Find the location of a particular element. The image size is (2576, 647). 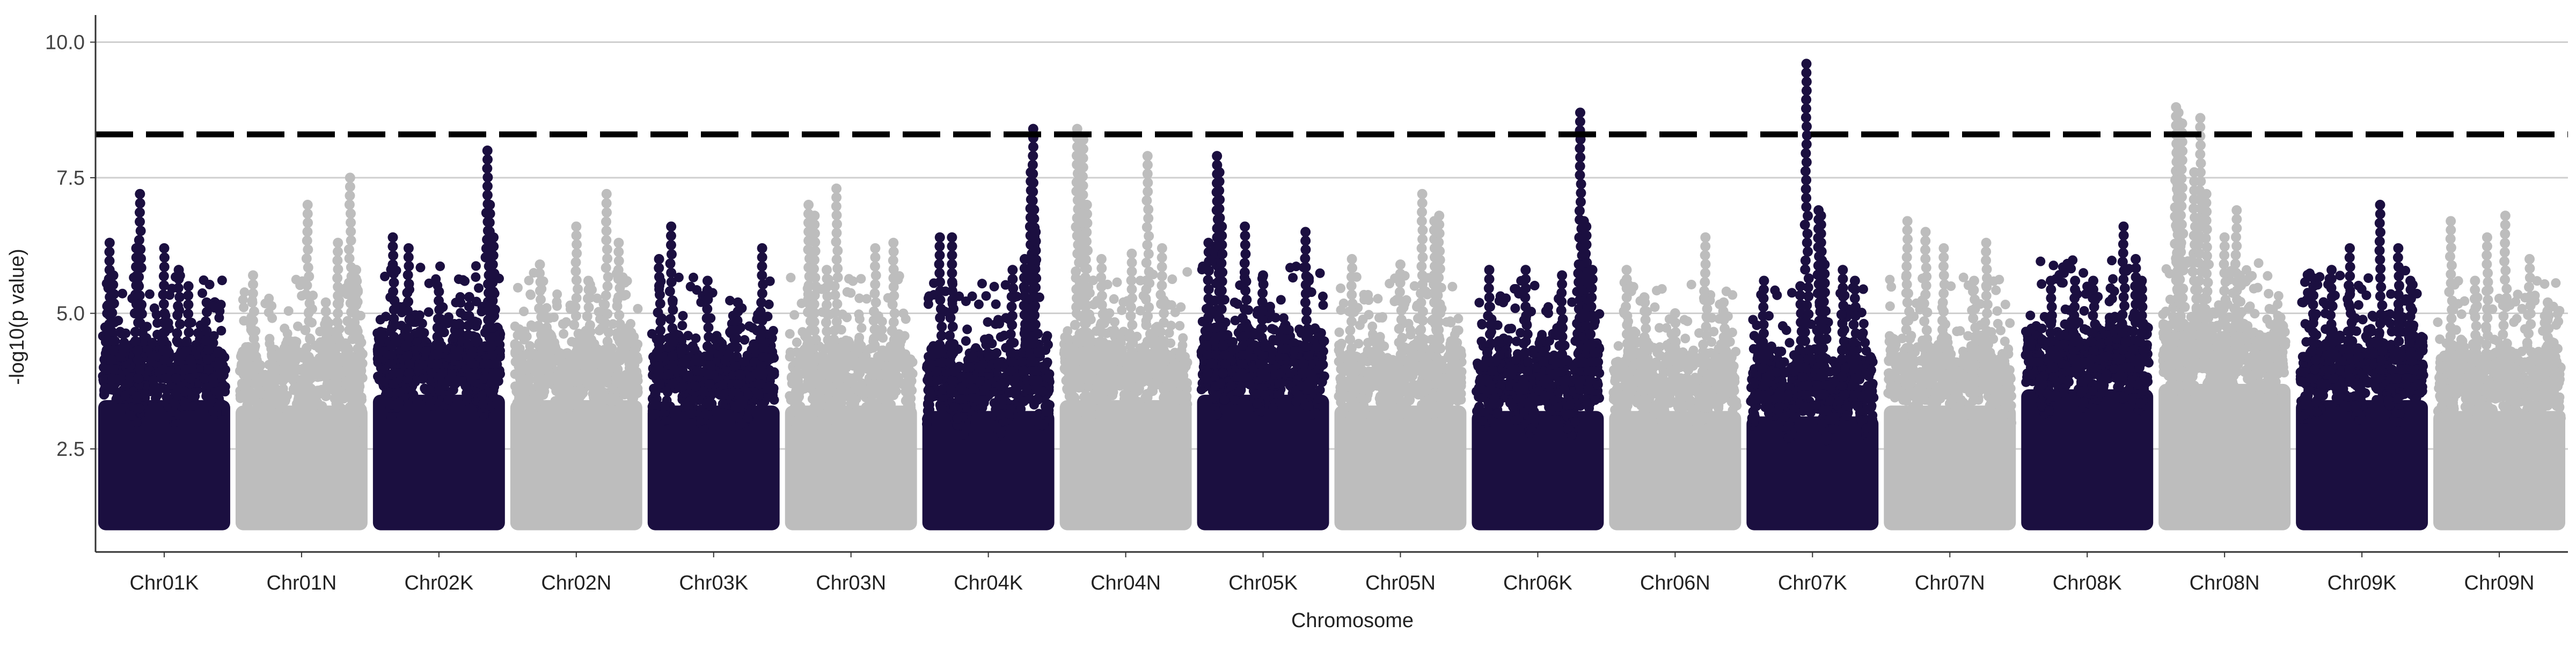

series-Chr04K is located at coordinates (988, 327).